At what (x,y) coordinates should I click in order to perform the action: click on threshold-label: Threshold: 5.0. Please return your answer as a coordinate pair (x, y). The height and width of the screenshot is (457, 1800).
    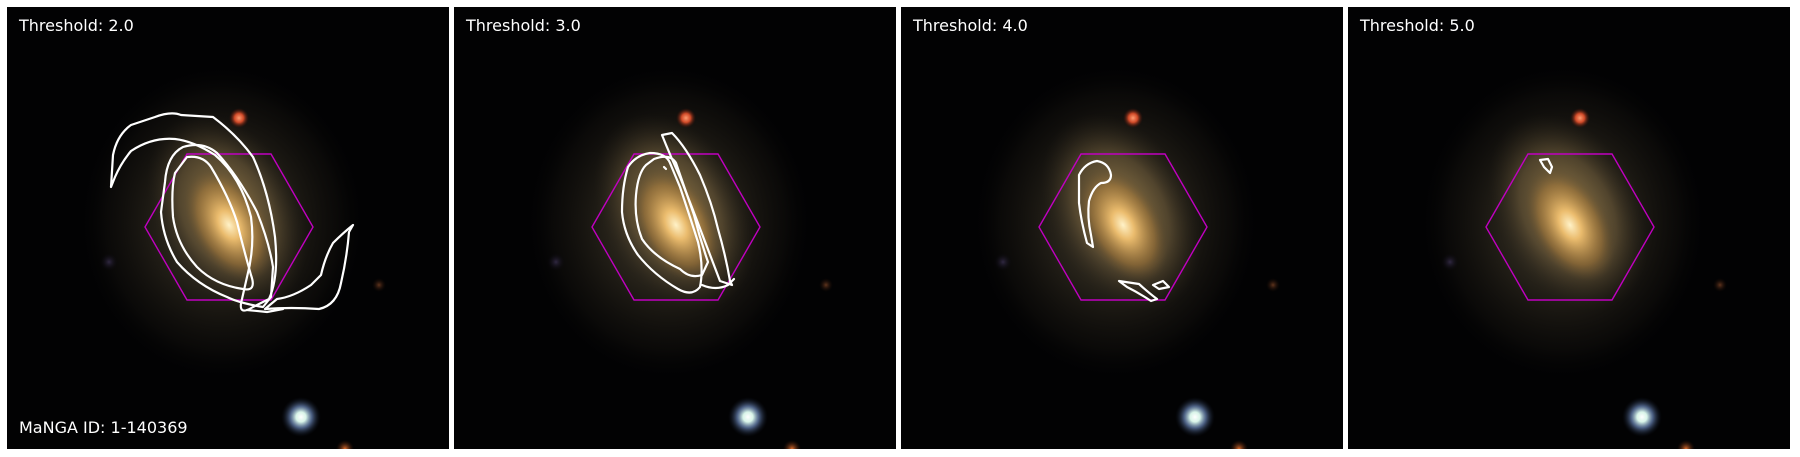
    Looking at the image, I should click on (1417, 25).